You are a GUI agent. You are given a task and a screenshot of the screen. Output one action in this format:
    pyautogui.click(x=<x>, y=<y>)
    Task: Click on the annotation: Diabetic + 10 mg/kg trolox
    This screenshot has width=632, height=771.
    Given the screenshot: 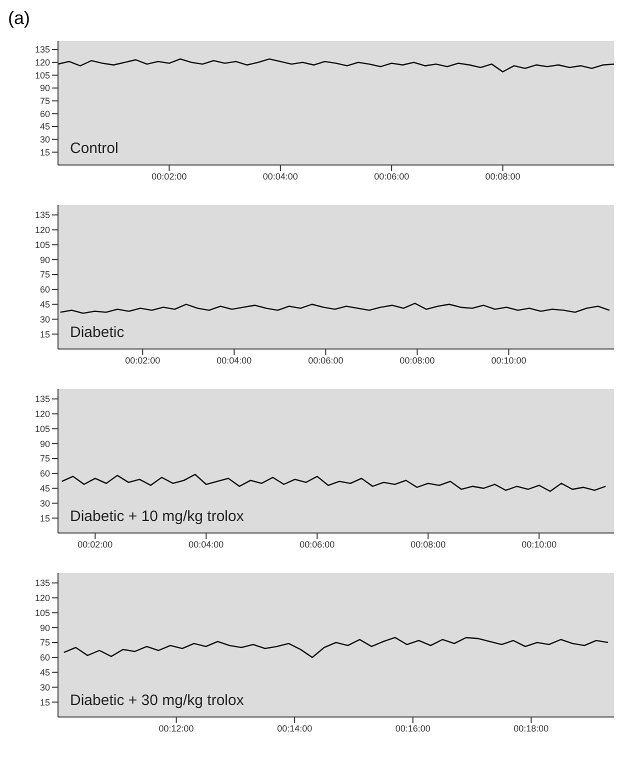 What is the action you would take?
    pyautogui.click(x=157, y=516)
    